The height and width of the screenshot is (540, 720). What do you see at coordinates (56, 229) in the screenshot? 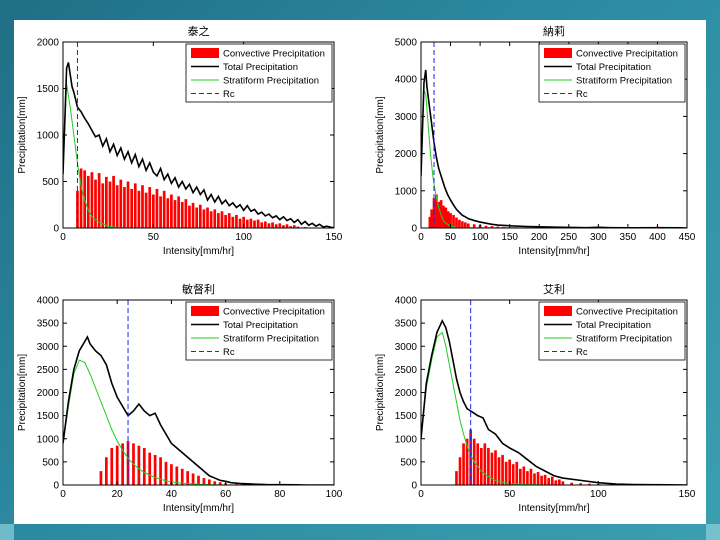
I see `y-tick-label: 0` at bounding box center [56, 229].